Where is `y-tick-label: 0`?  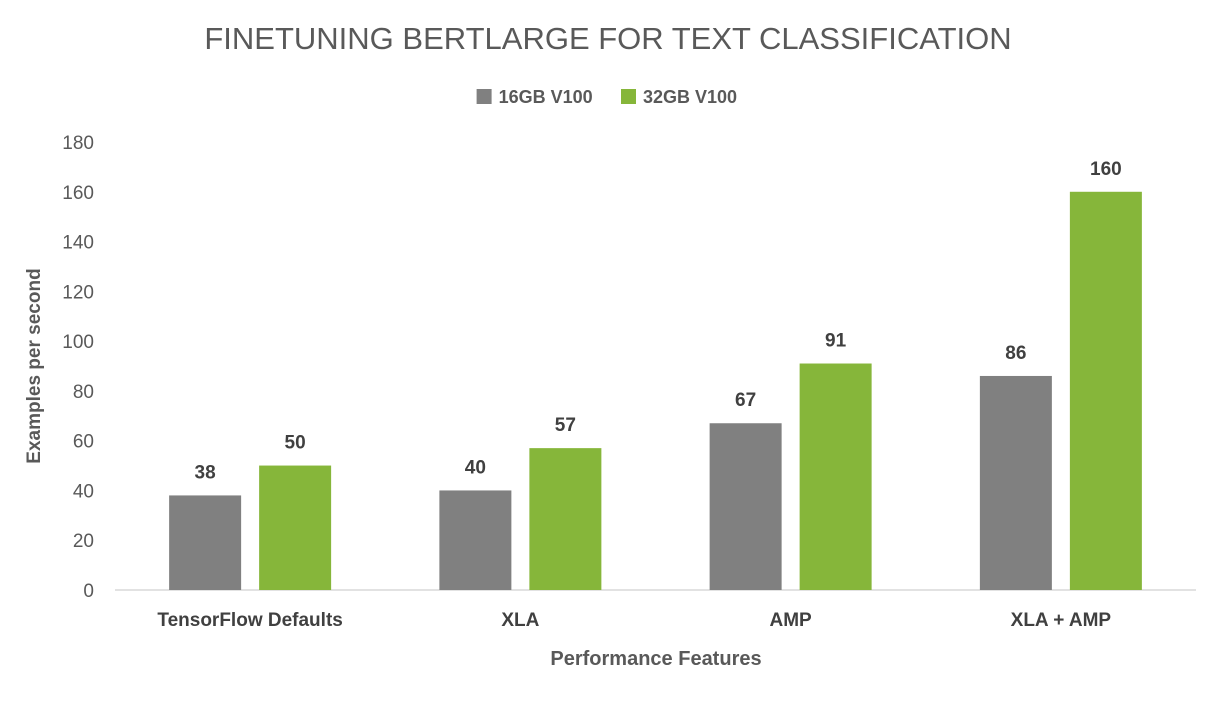
y-tick-label: 0 is located at coordinates (88, 591).